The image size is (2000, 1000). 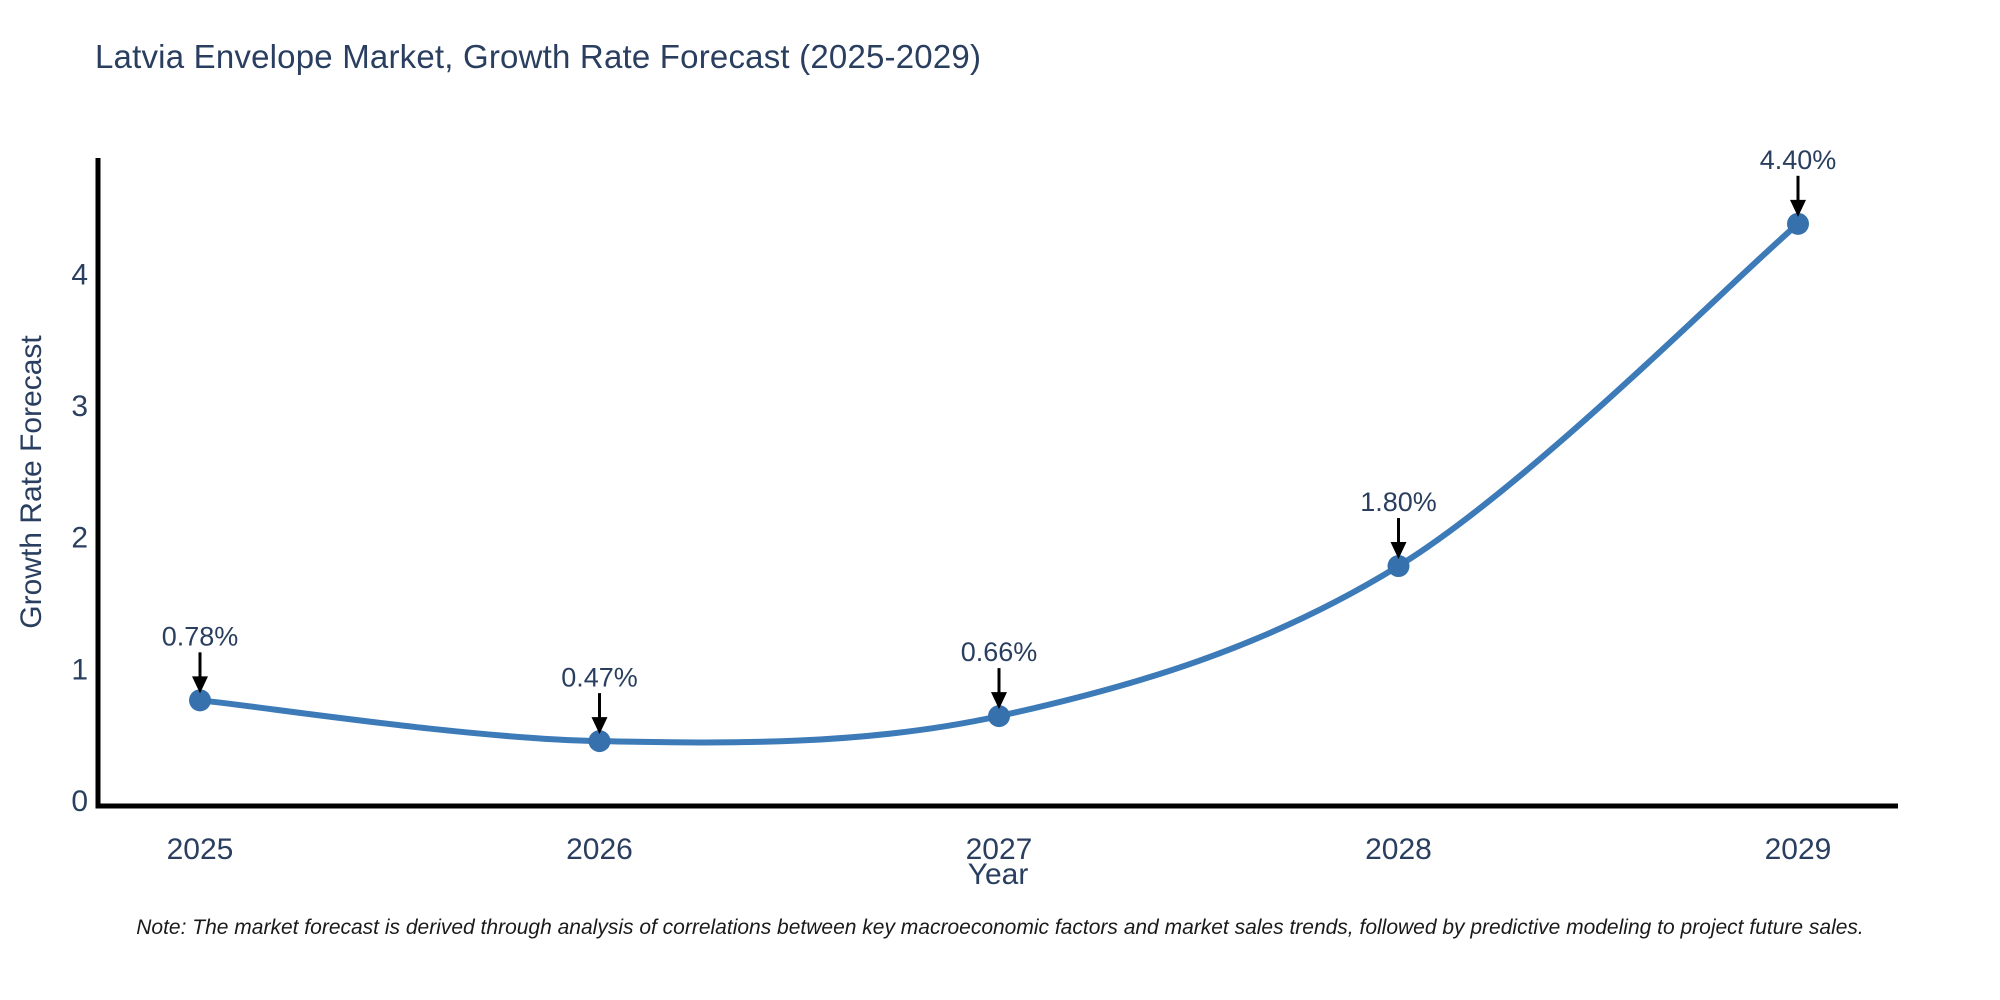 I want to click on x-tick-label: 2027, so click(x=999, y=849).